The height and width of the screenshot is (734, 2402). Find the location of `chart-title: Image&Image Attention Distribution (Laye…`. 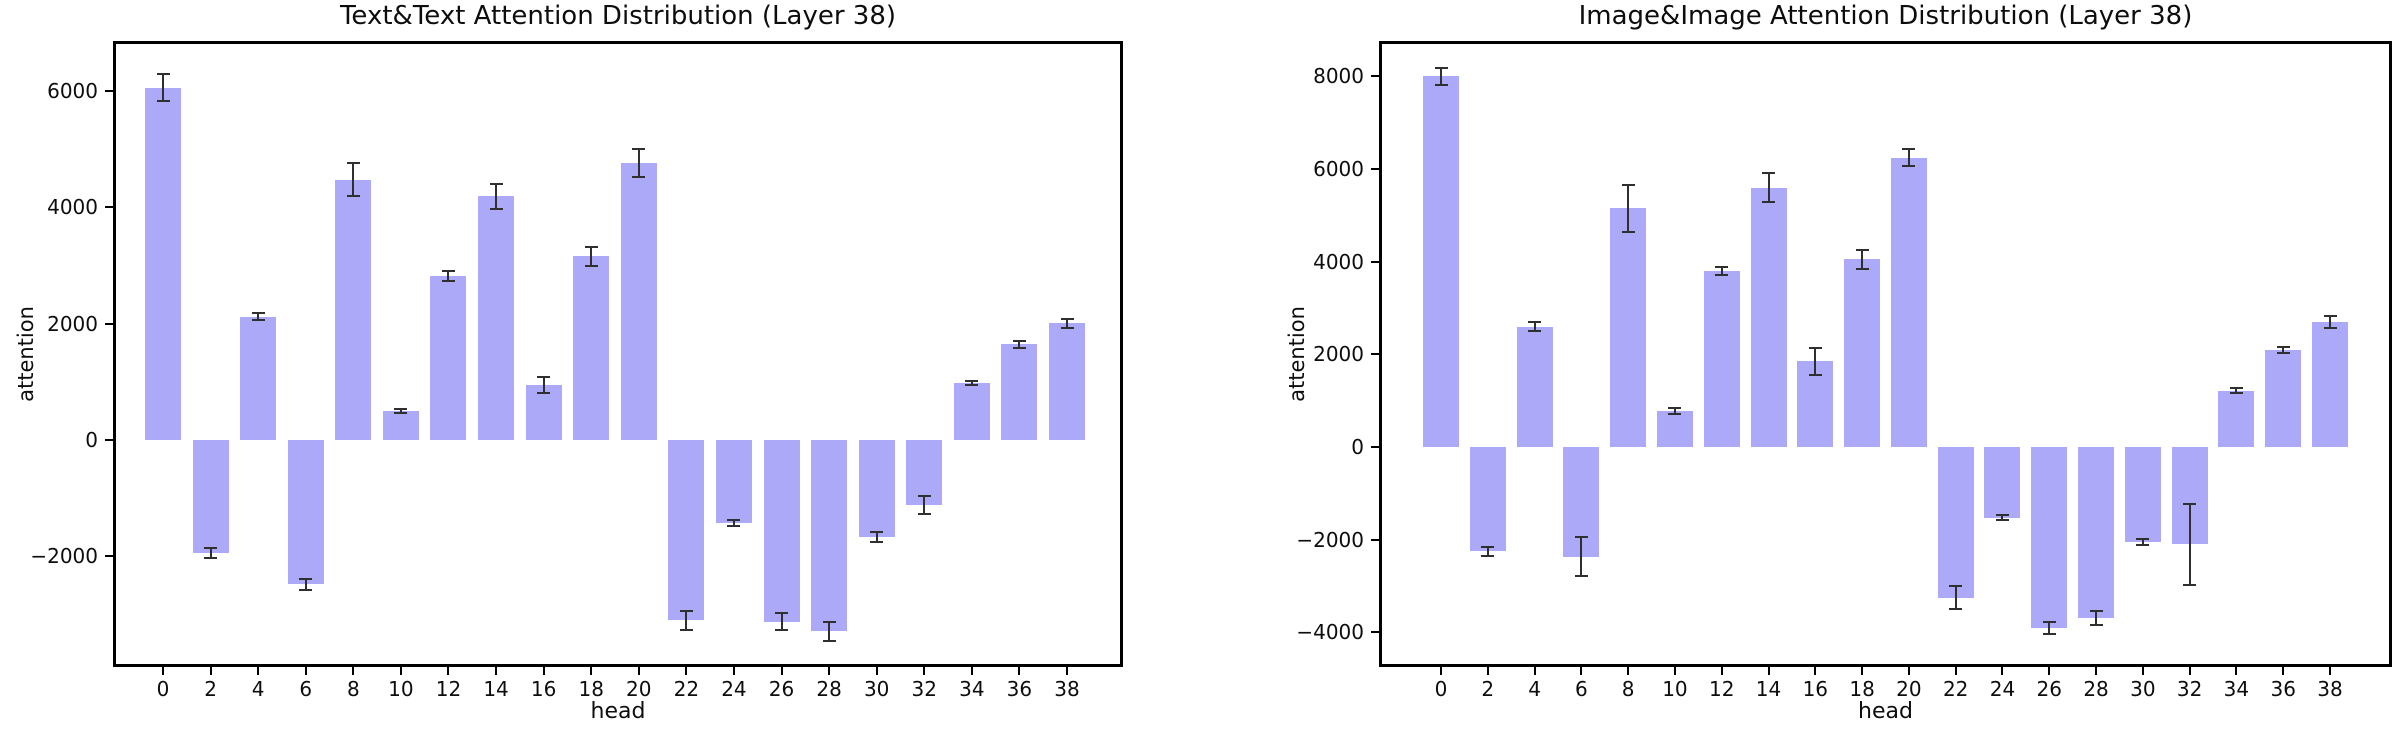

chart-title: Image&Image Attention Distribution (Laye… is located at coordinates (1885, 16).